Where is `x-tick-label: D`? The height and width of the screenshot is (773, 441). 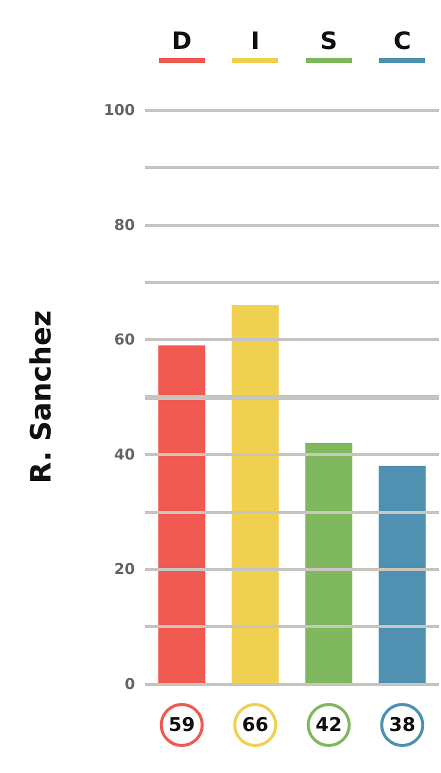
x-tick-label: D is located at coordinates (182, 41).